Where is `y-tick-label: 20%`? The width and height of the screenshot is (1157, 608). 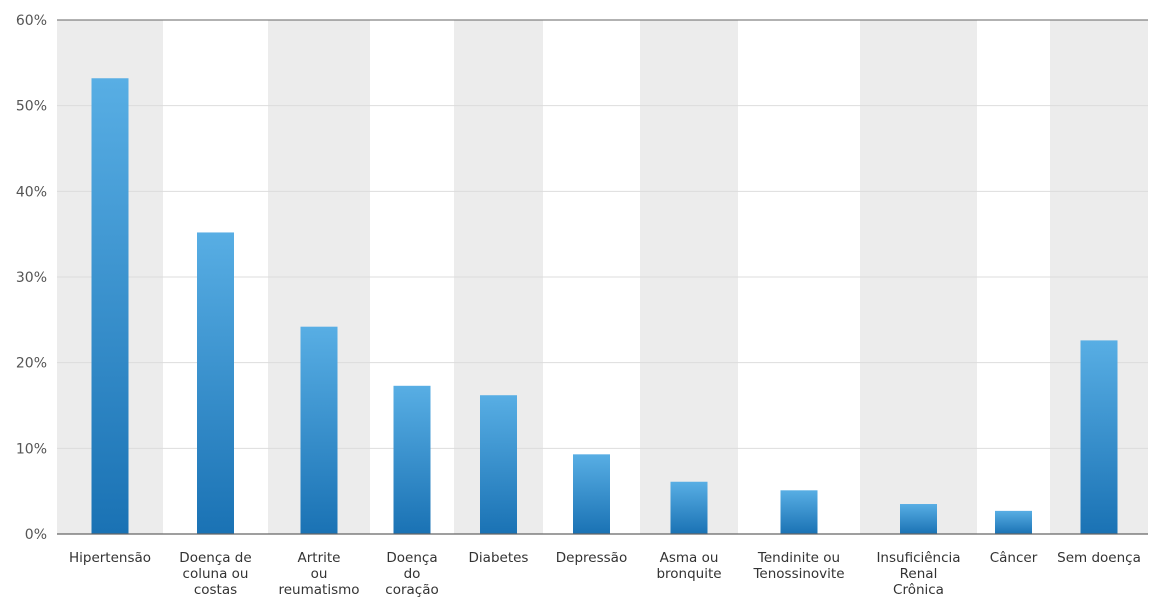 y-tick-label: 20% is located at coordinates (31, 364).